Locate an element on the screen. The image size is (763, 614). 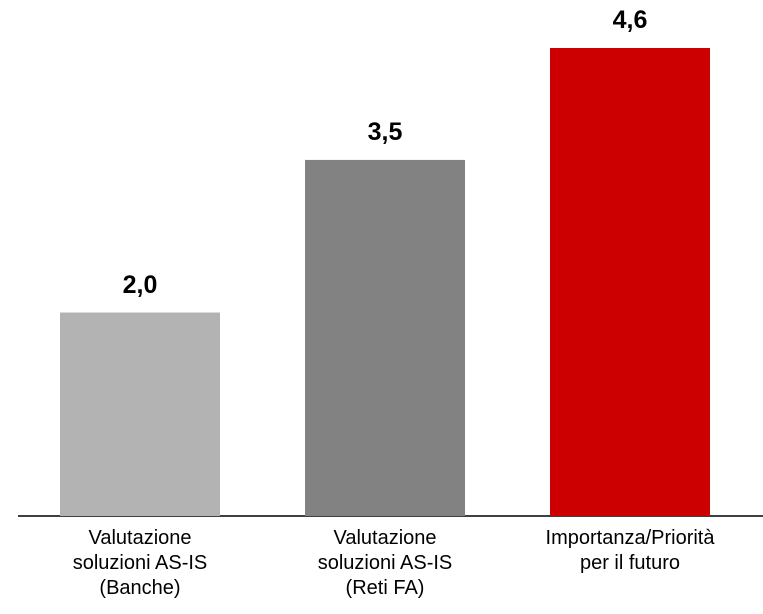
data-label: 3,5 is located at coordinates (385, 131).